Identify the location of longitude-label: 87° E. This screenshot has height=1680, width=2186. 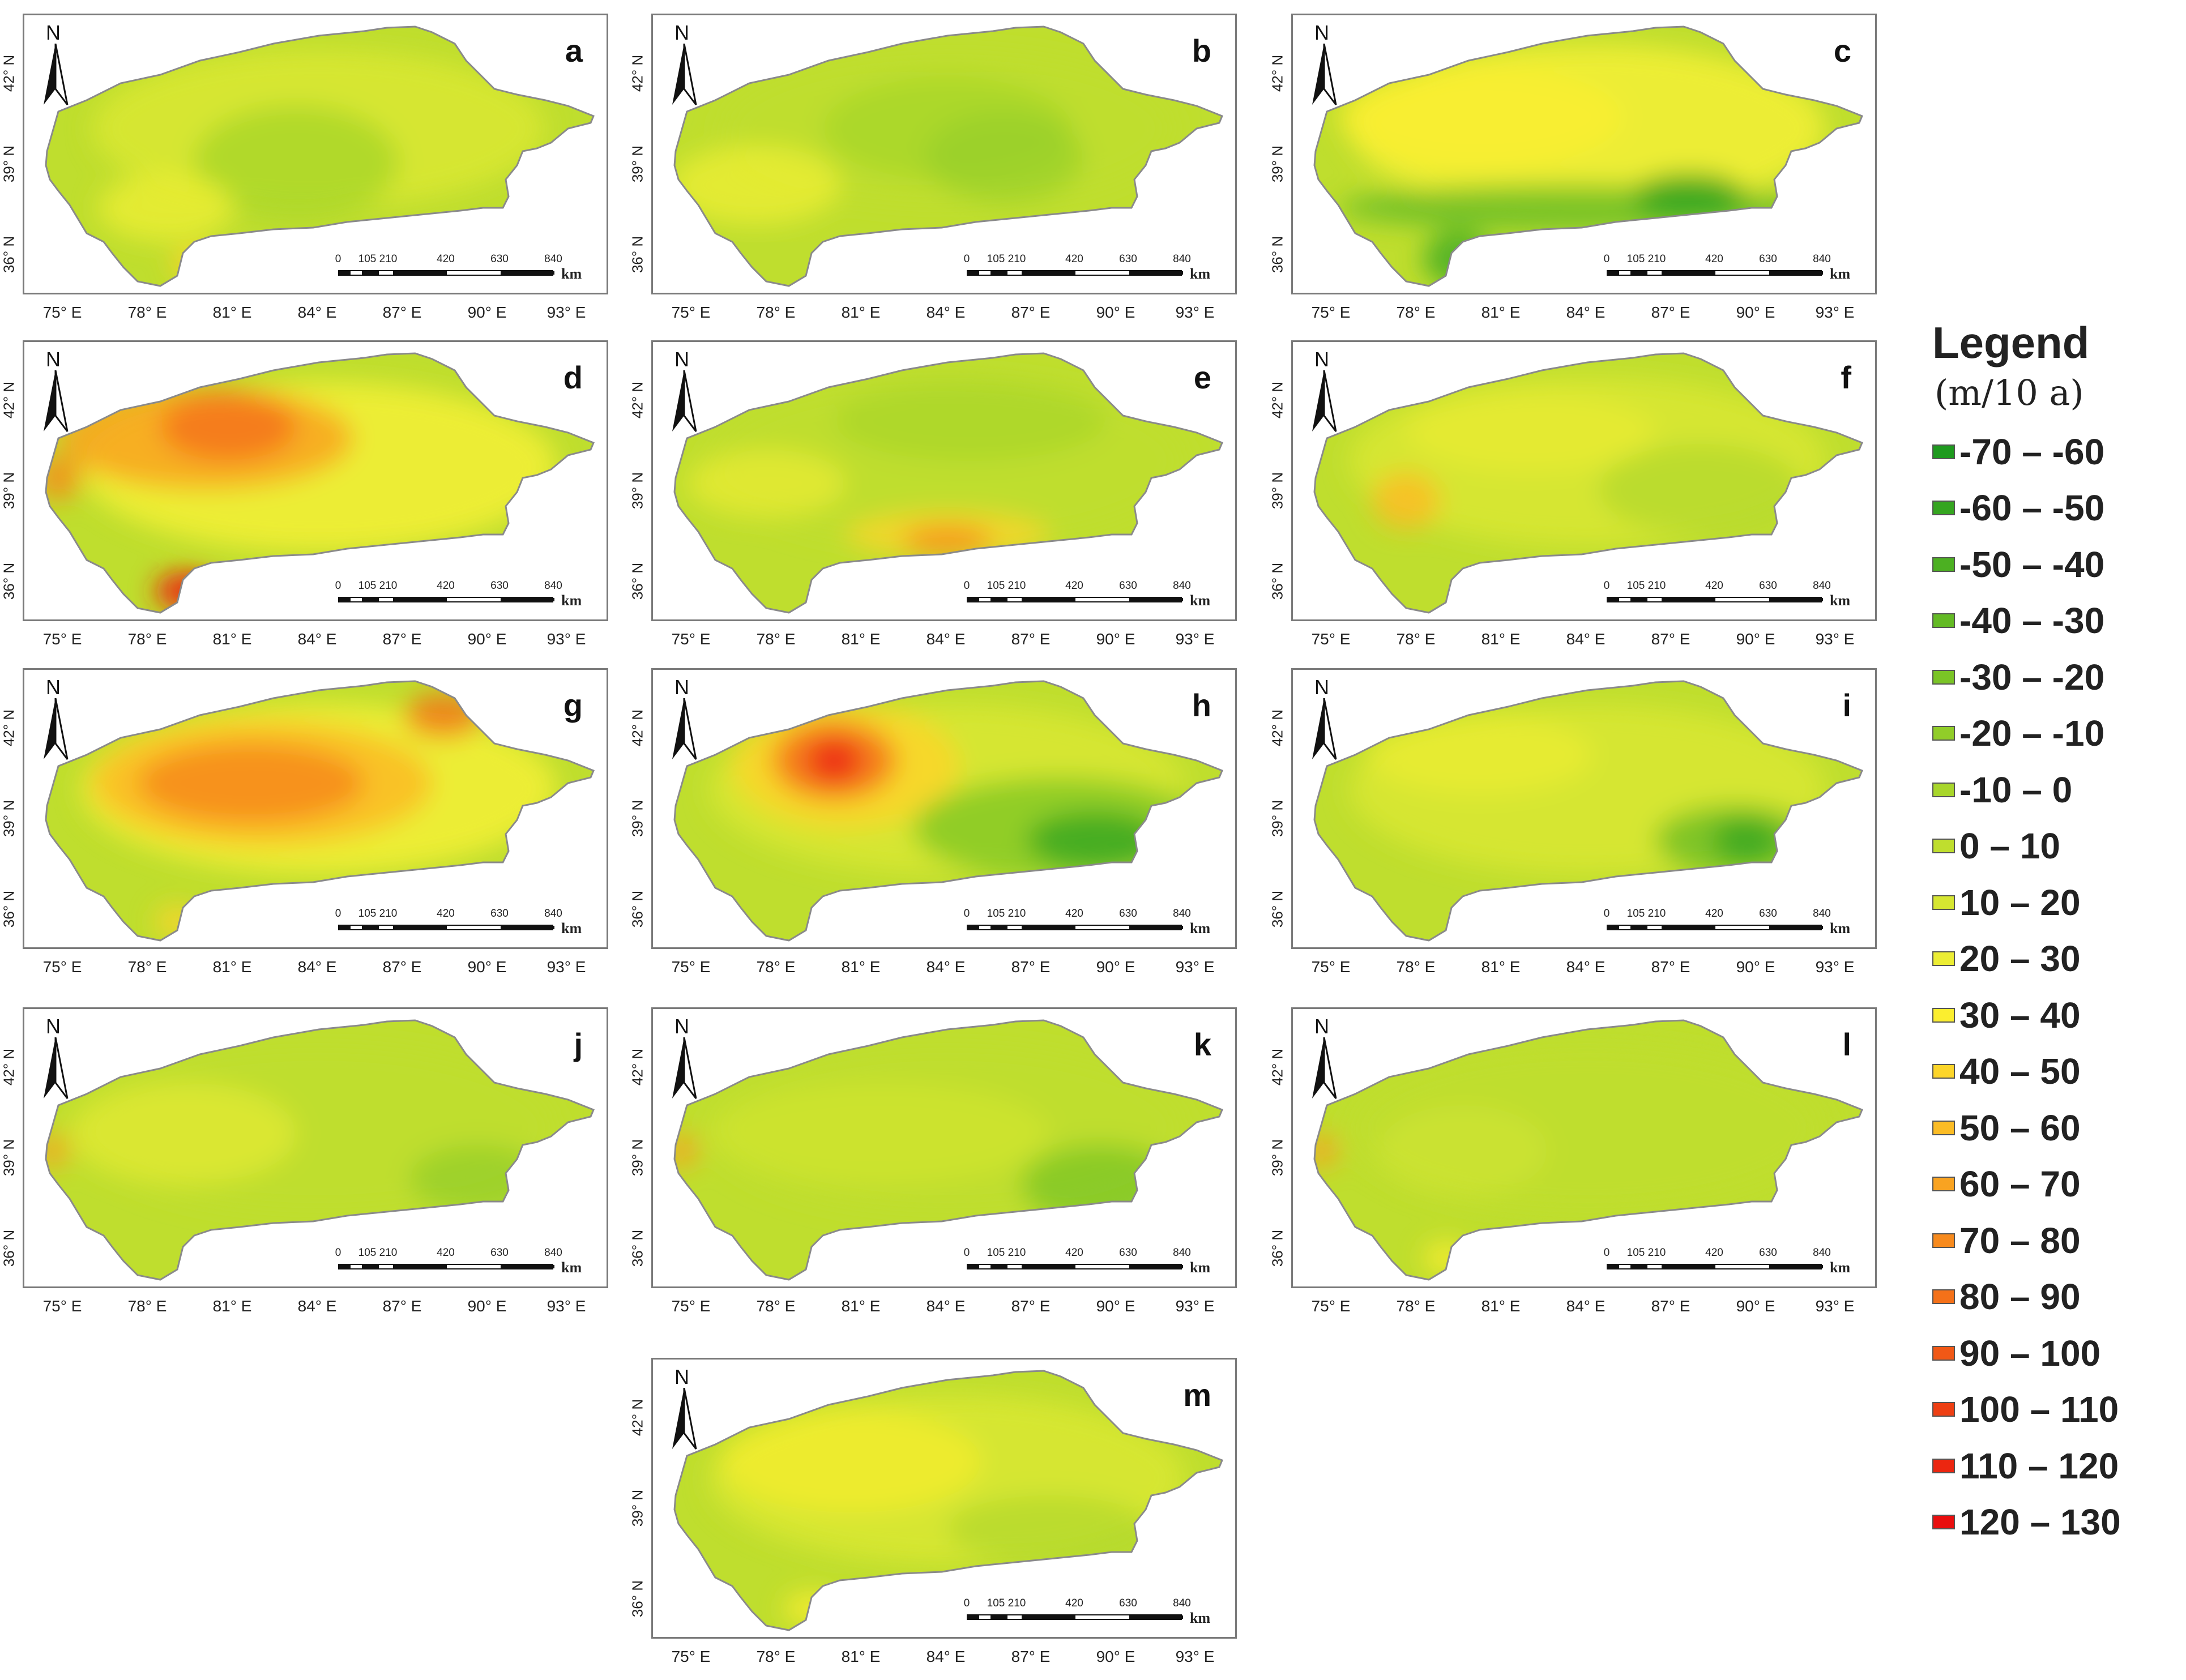
(1031, 967).